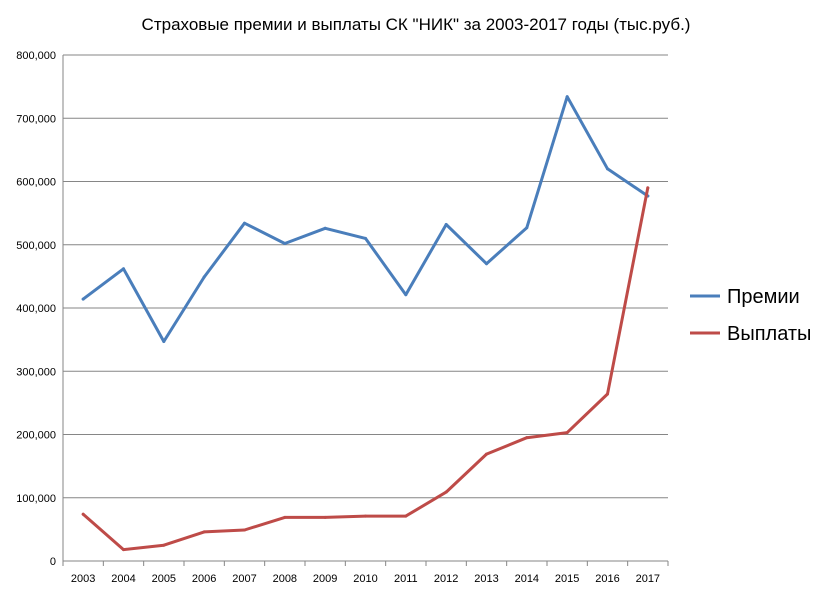 Image resolution: width=832 pixels, height=598 pixels. Describe the element at coordinates (325, 579) in the screenshot. I see `x-tick-label: 2009` at that location.